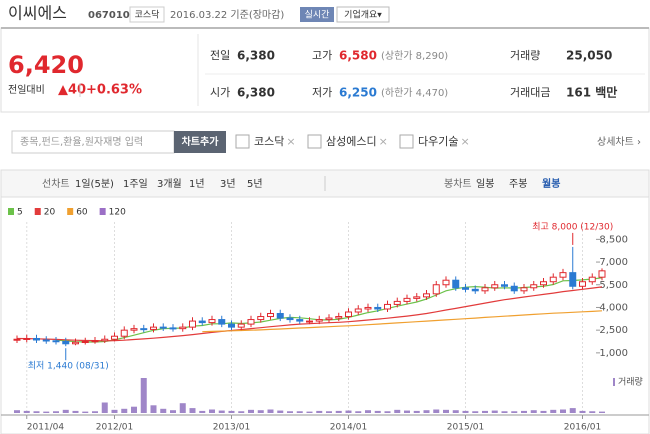 This screenshot has height=434, width=650. What do you see at coordinates (485, 184) in the screenshot?
I see `tab: 일봉` at bounding box center [485, 184].